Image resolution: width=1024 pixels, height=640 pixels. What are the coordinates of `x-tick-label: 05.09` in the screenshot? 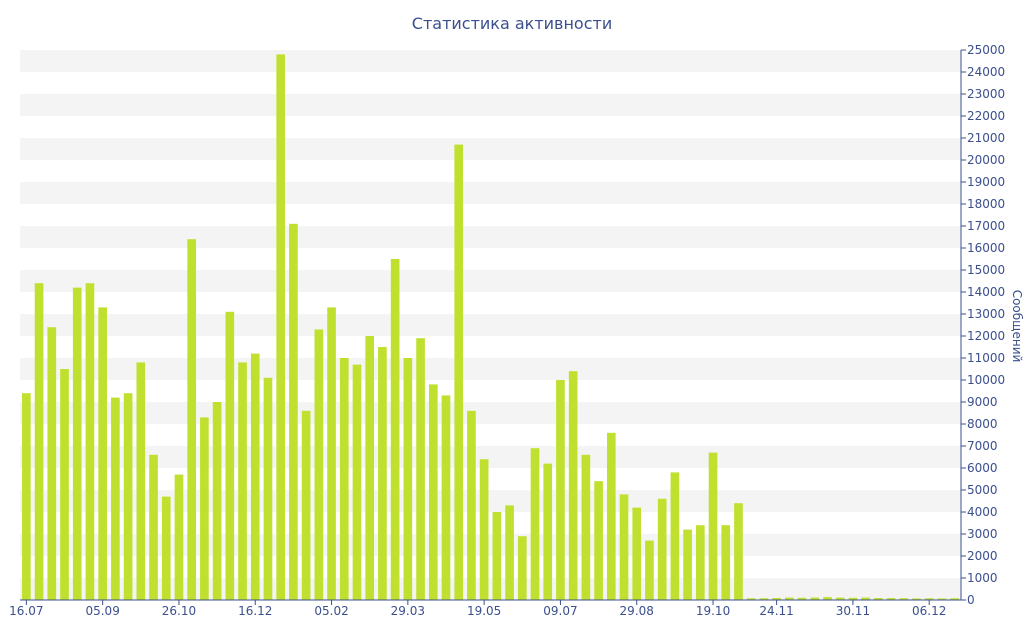 It's located at (102, 611).